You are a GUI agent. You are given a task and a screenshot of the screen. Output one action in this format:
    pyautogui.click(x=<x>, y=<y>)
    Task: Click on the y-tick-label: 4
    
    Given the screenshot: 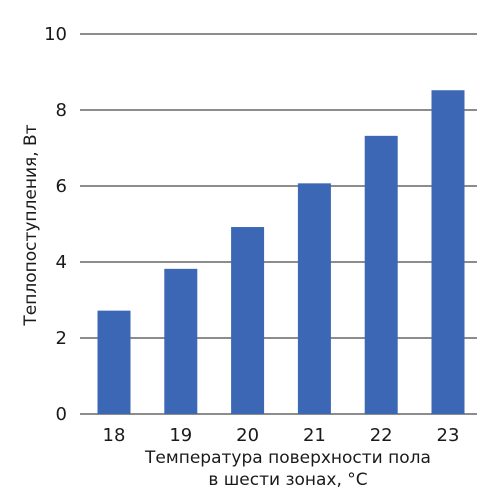 What is the action you would take?
    pyautogui.click(x=61, y=262)
    